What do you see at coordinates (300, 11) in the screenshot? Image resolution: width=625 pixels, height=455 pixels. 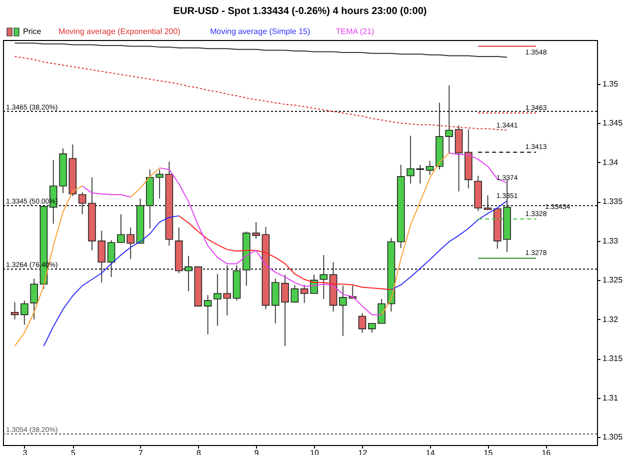 I see `chart-title: EUR-USD - Spot 1.33434 (-0.26%) 4 hours 23:00 (0:00)` at bounding box center [300, 11].